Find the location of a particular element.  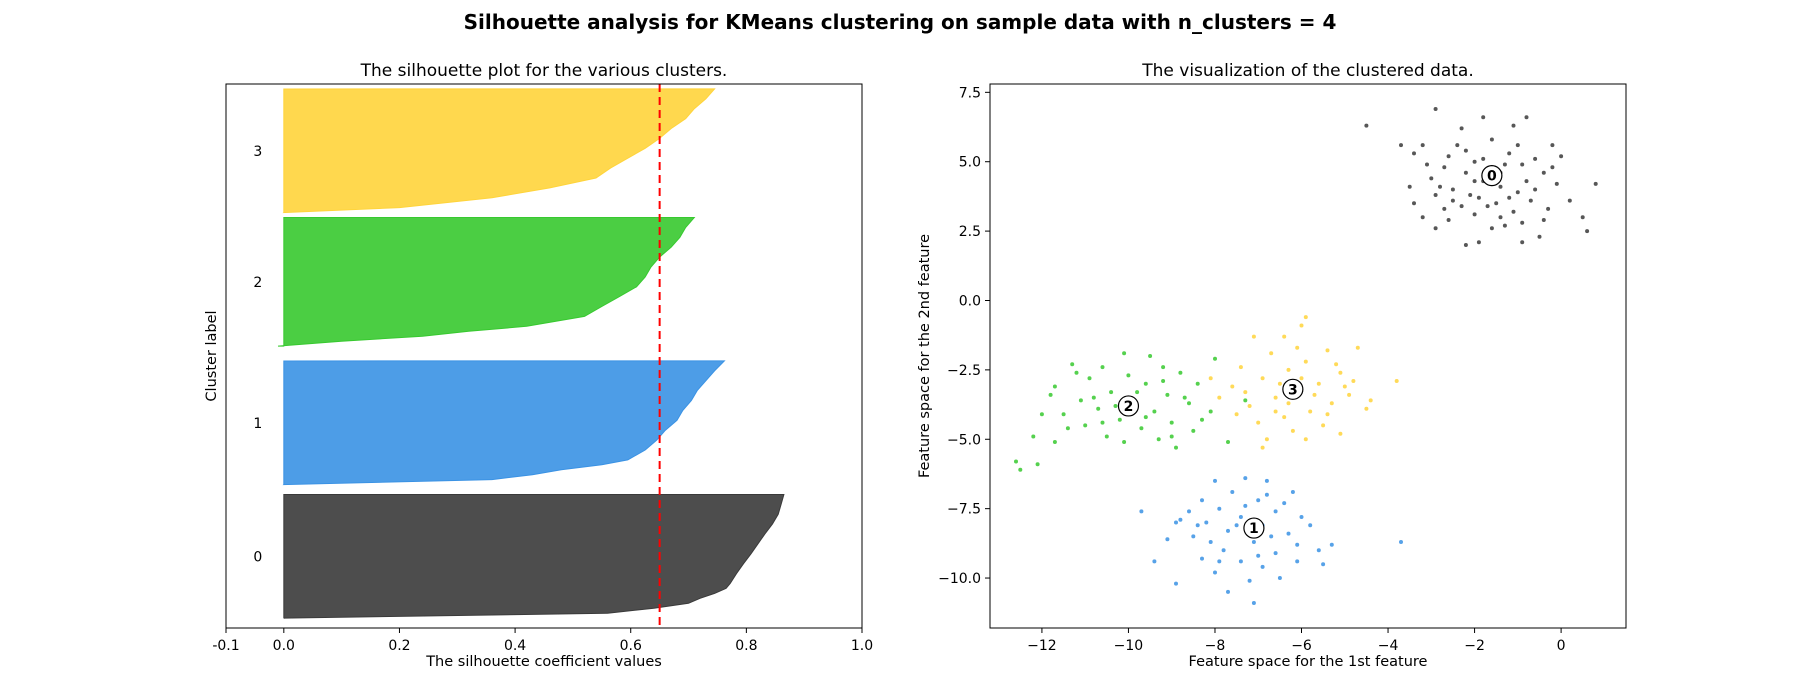

cluster-center-marker is located at coordinates (1492, 175).